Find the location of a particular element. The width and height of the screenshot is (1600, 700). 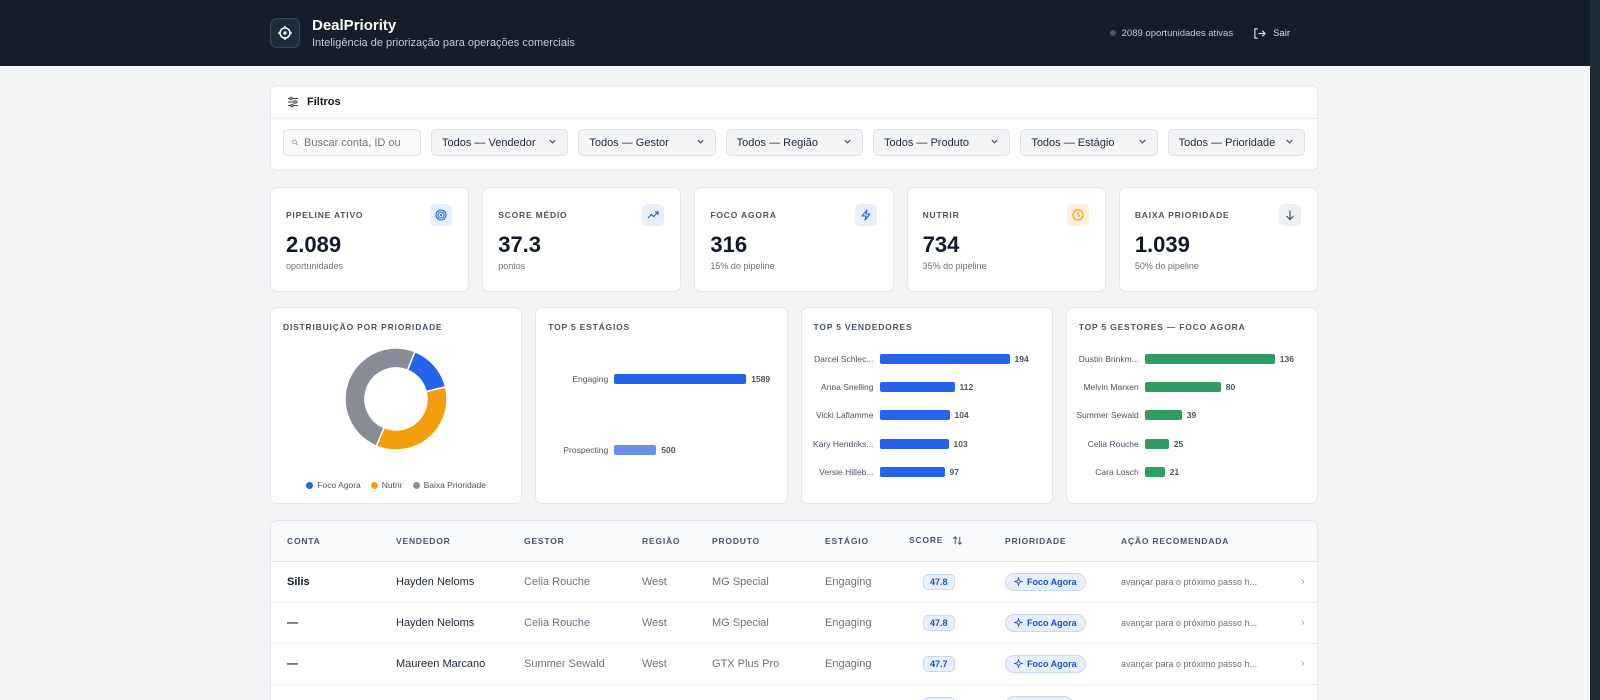

bar-value: 39 is located at coordinates (1191, 415).